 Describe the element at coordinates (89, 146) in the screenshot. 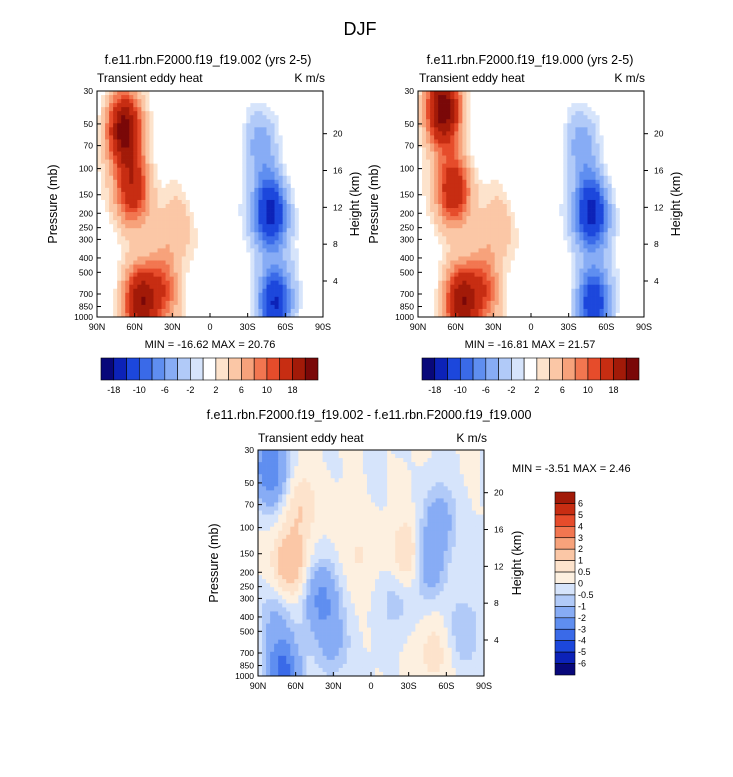

I see `y-tick-label: 70` at that location.